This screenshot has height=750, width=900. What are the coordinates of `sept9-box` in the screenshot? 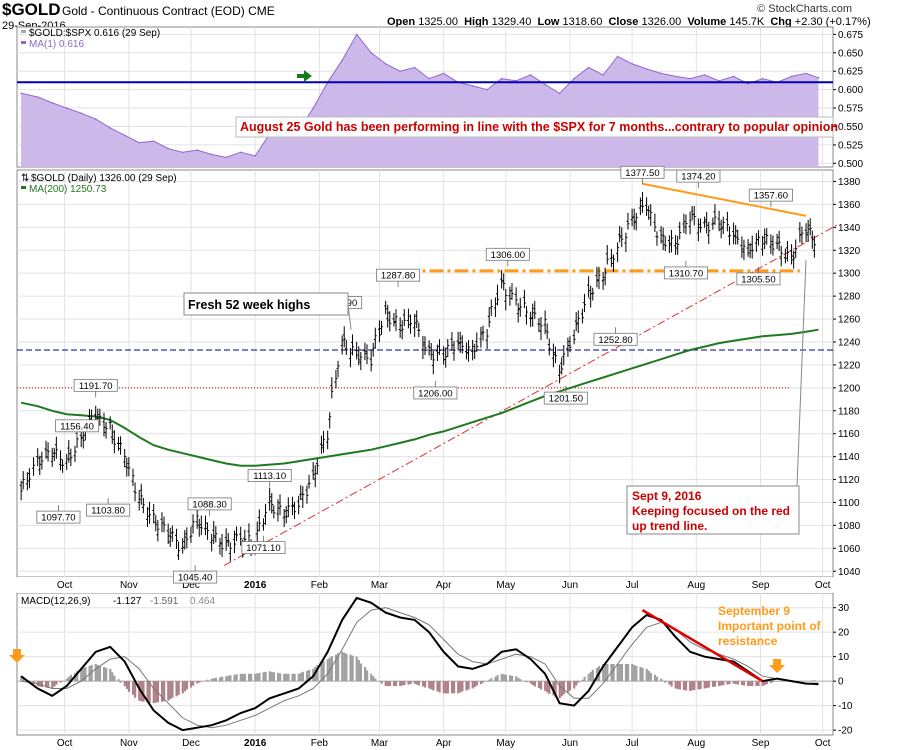 It's located at (713, 510).